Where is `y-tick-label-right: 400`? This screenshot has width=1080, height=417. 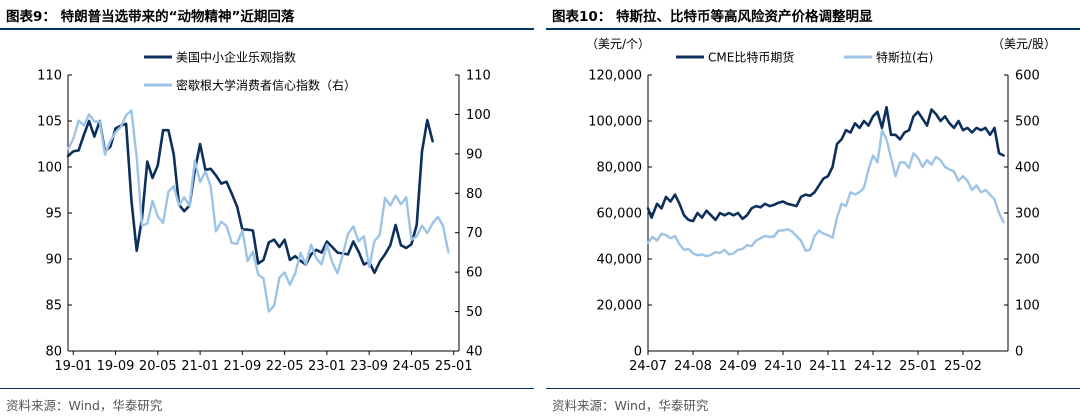 y-tick-label-right: 400 is located at coordinates (1027, 168).